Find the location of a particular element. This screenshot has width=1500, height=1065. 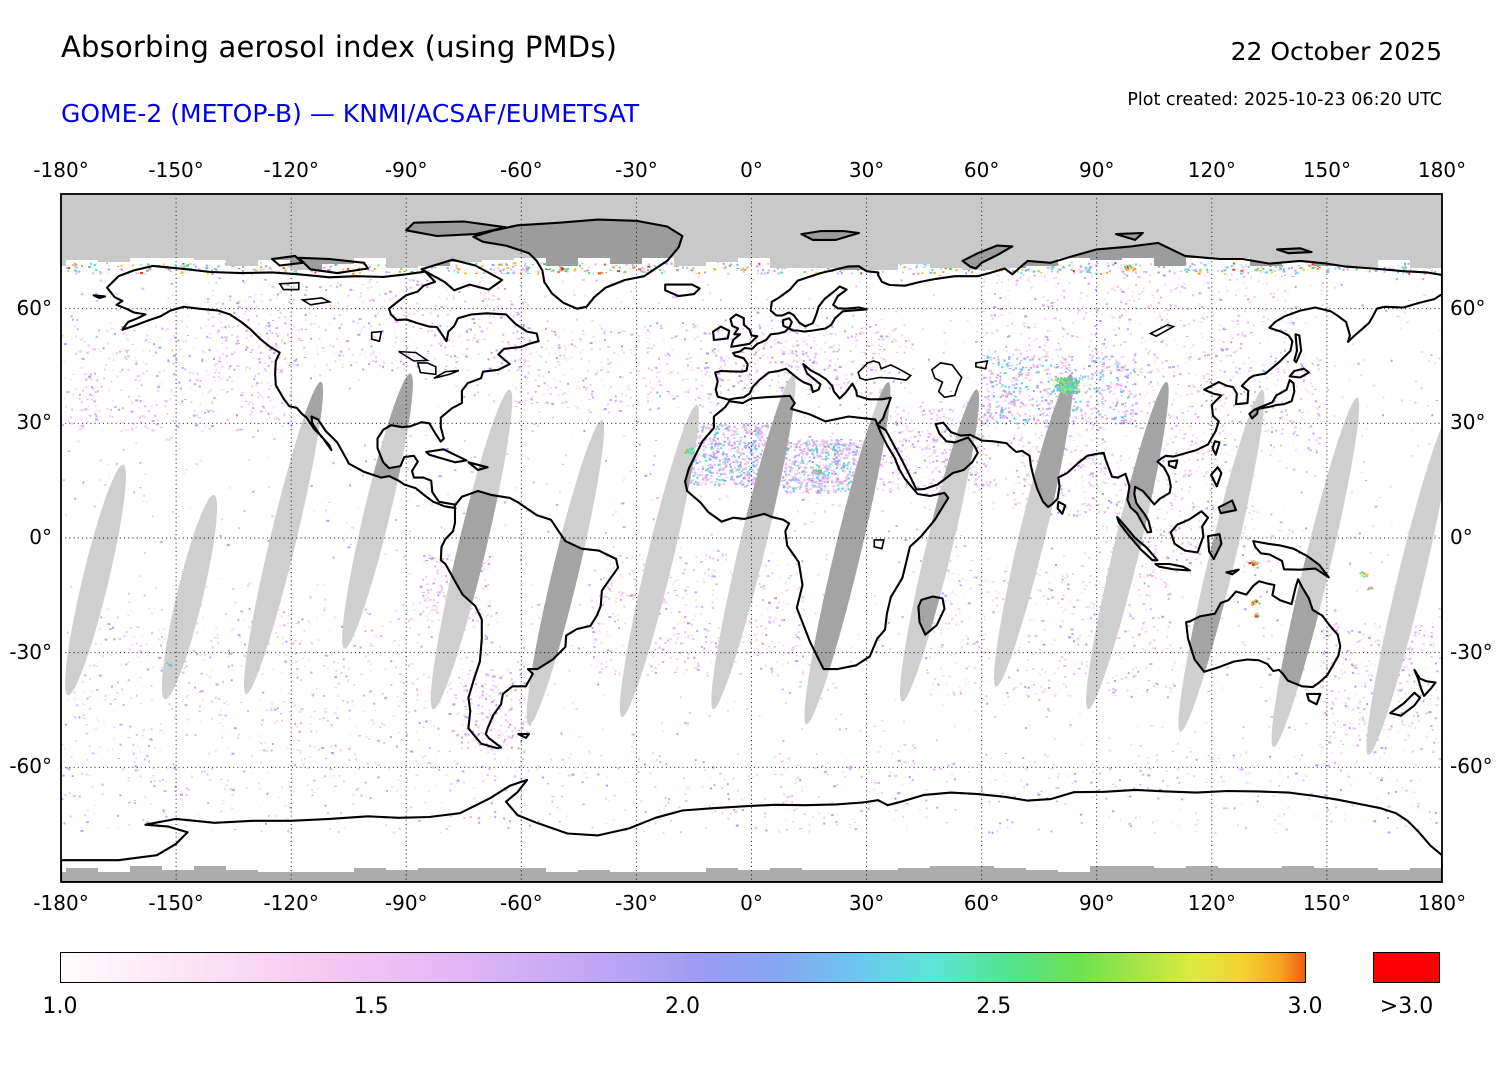

instrument-label: GOME-2 (METOP-B) — KNMI/ACSAF/EUMETSAT is located at coordinates (350, 113).